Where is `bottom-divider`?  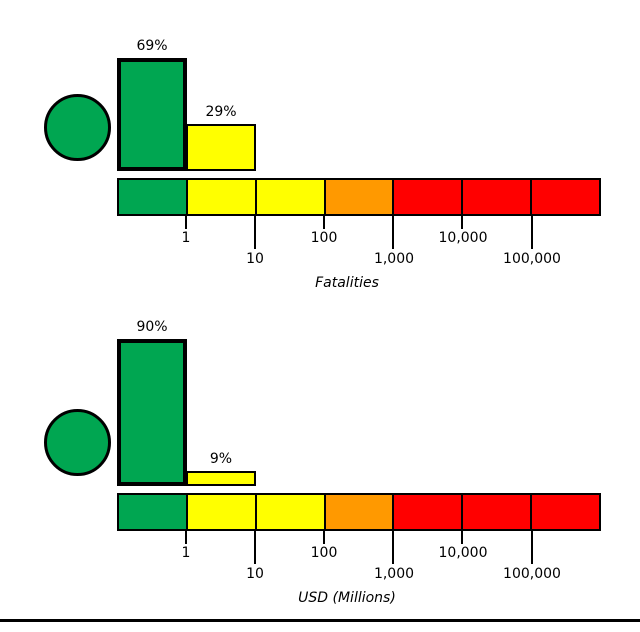
bottom-divider is located at coordinates (320, 620).